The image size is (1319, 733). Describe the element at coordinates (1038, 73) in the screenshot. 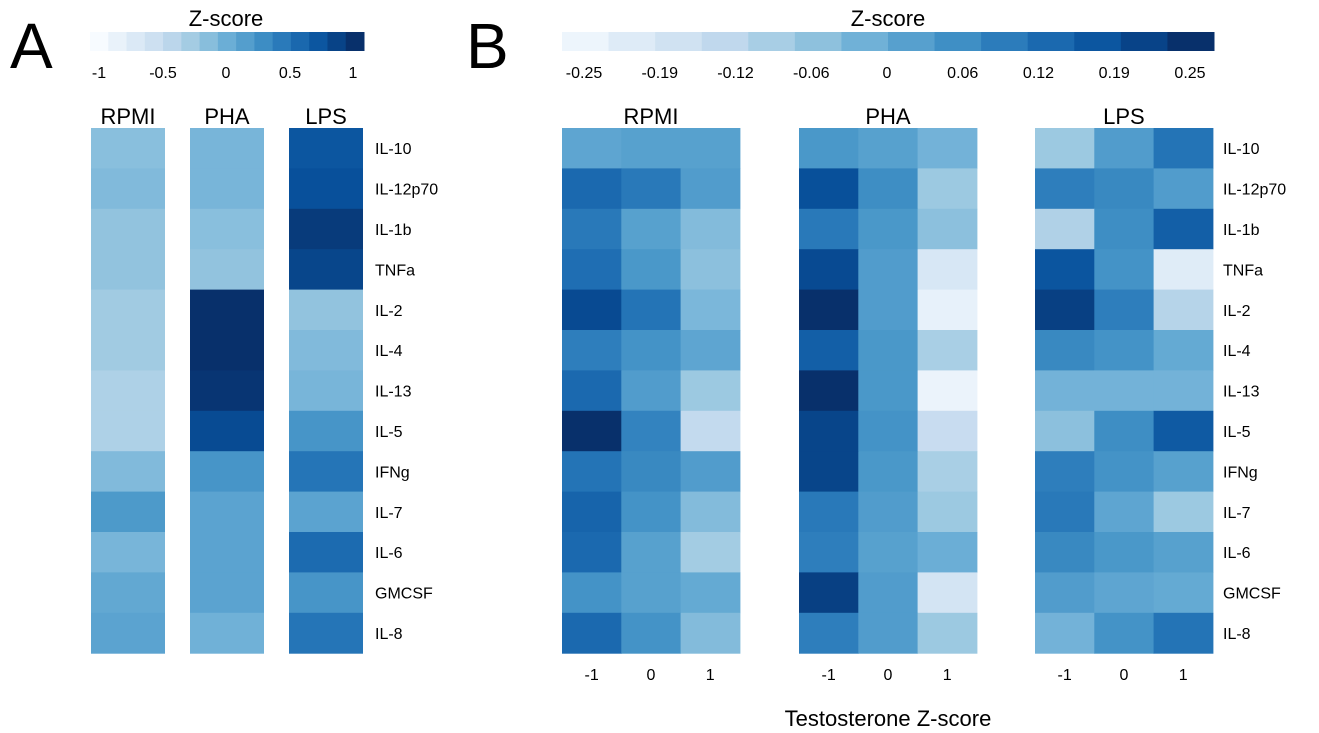

I see `colorbar-tick-label: 0.12` at that location.